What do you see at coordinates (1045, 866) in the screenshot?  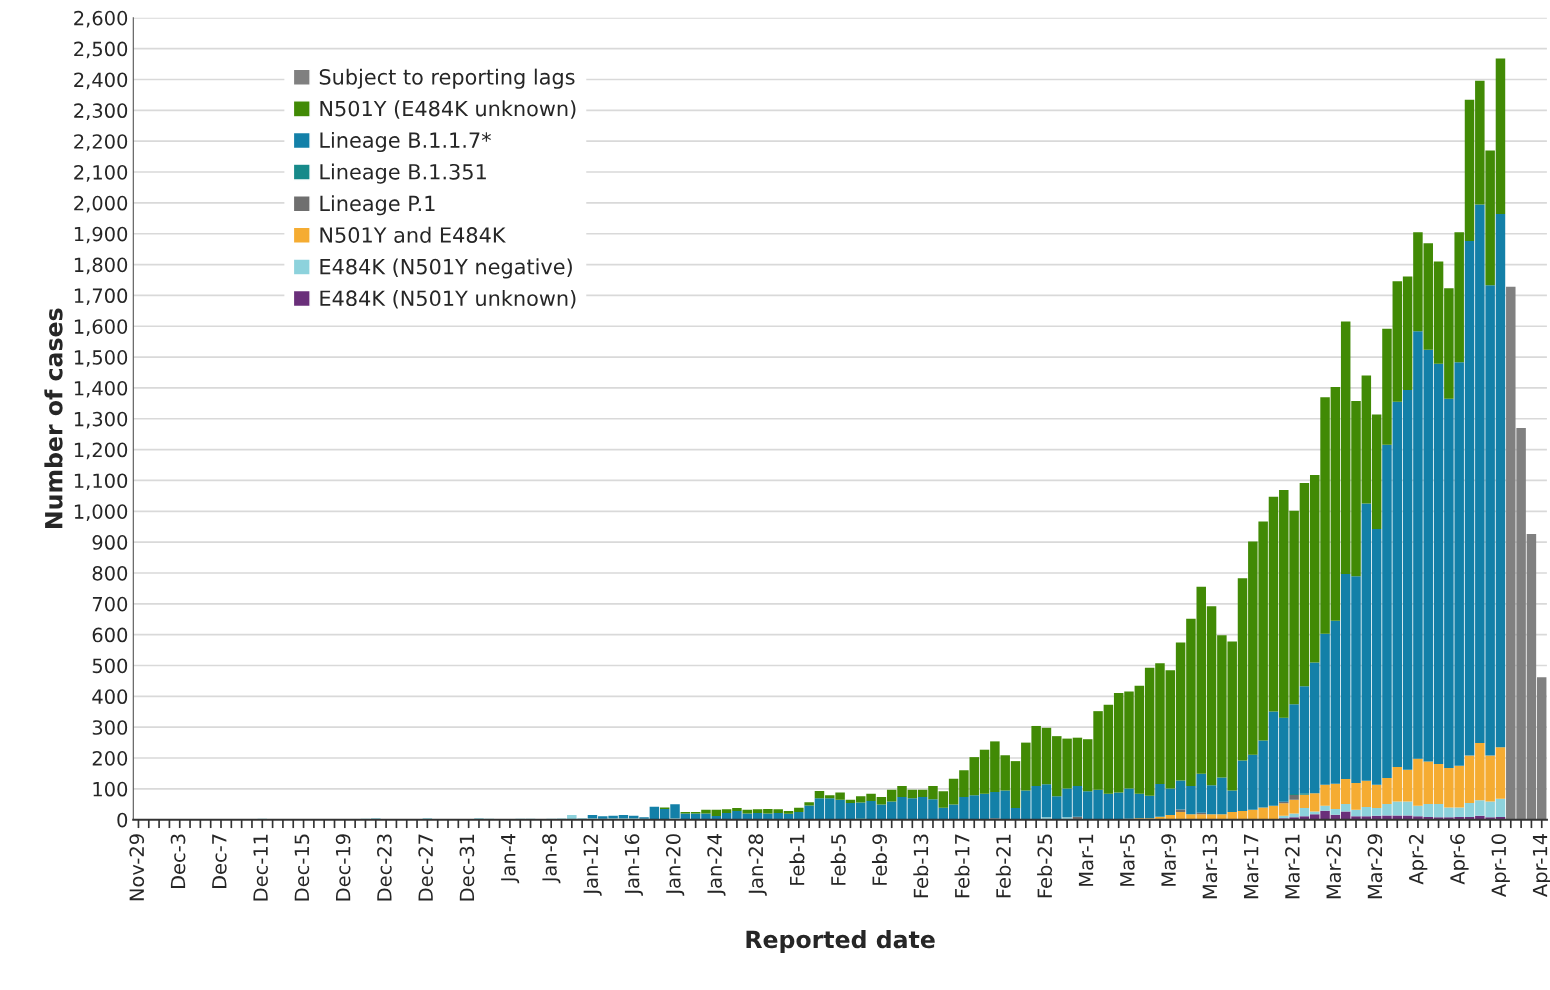 I see `x-tick-label: Feb-25` at bounding box center [1045, 866].